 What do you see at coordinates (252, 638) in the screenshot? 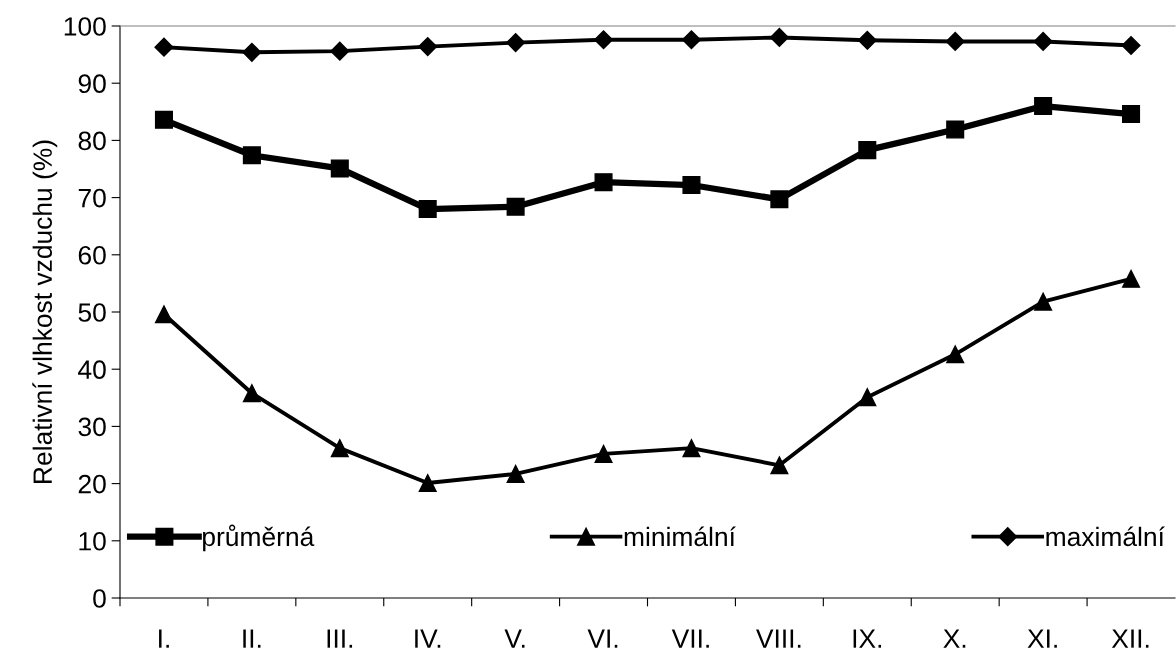
I see `x-tick-label: II.` at bounding box center [252, 638].